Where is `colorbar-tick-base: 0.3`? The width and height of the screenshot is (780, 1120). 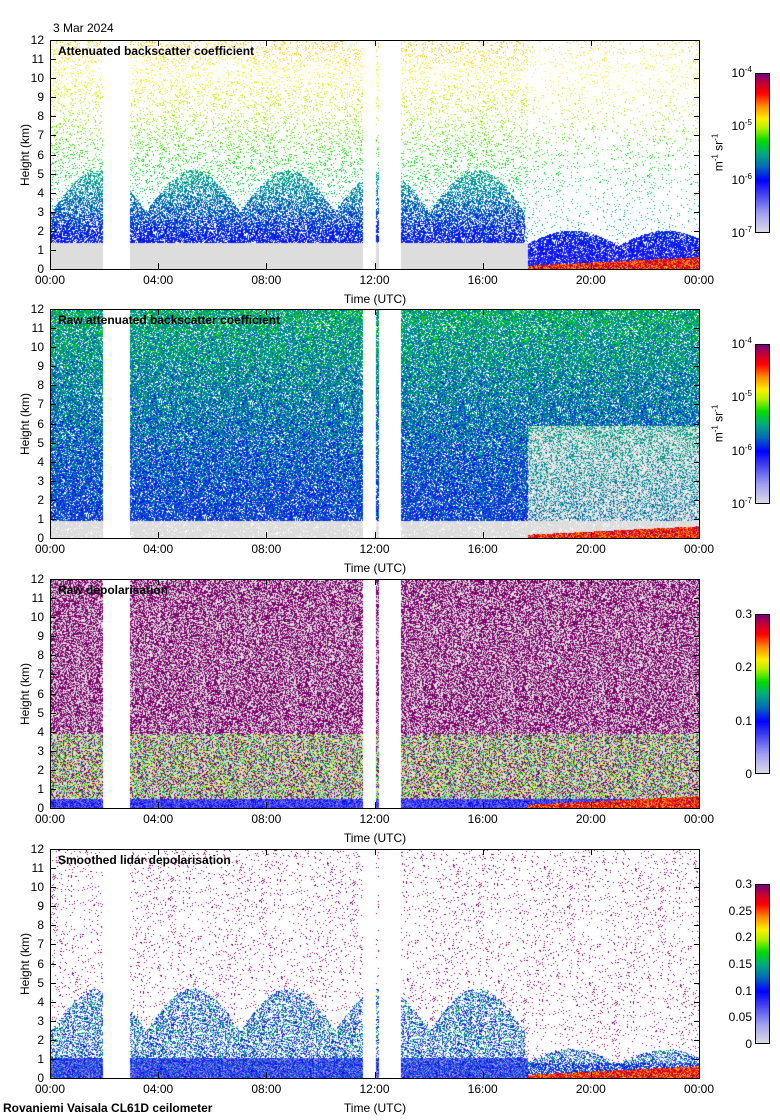
colorbar-tick-base: 0.3 is located at coordinates (743, 614).